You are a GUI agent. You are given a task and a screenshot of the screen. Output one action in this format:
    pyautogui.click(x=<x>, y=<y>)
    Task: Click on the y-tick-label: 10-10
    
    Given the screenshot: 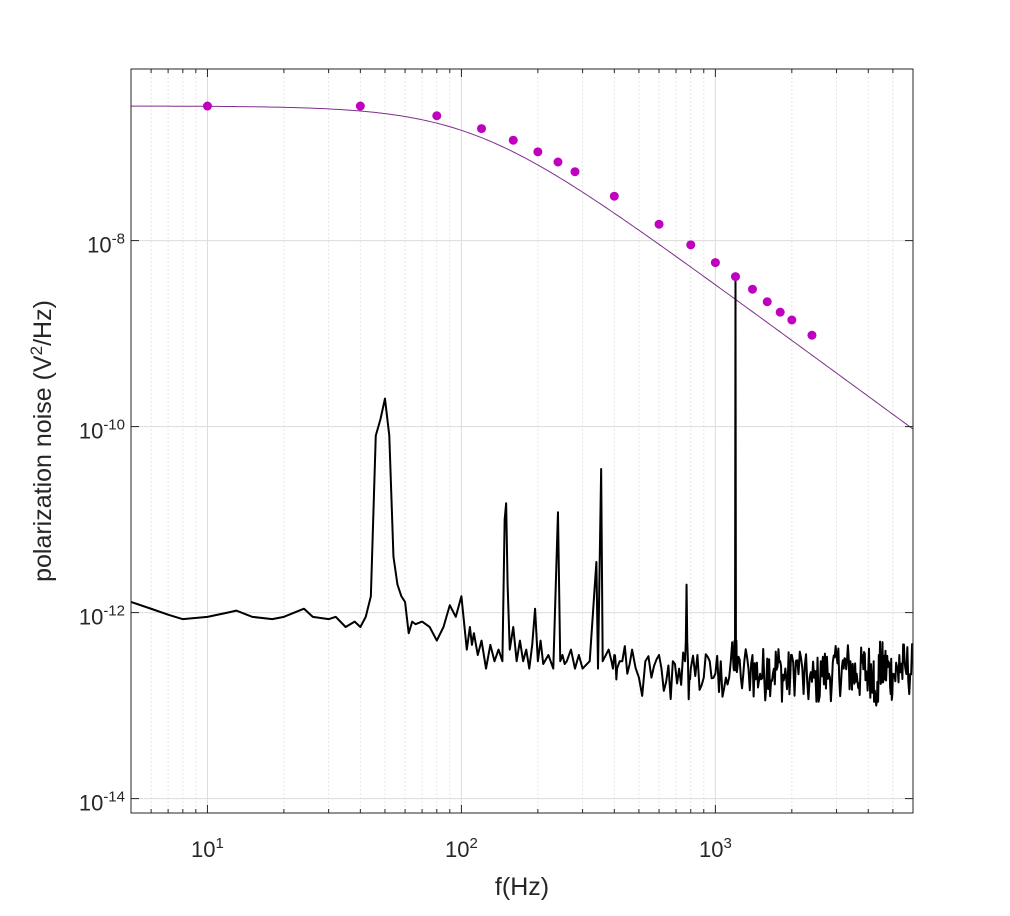 What is the action you would take?
    pyautogui.click(x=102, y=430)
    